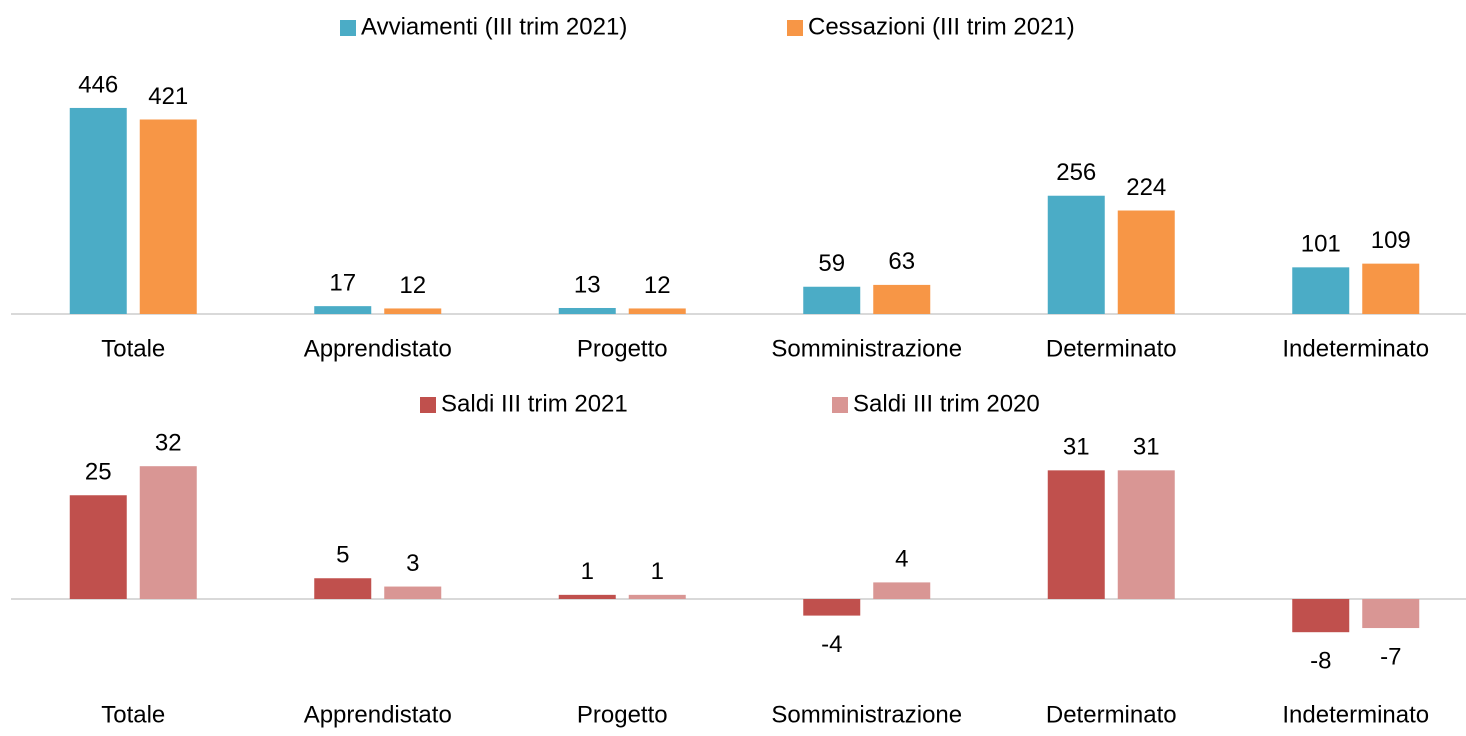  What do you see at coordinates (1146, 187) in the screenshot?
I see `data-label: 224` at bounding box center [1146, 187].